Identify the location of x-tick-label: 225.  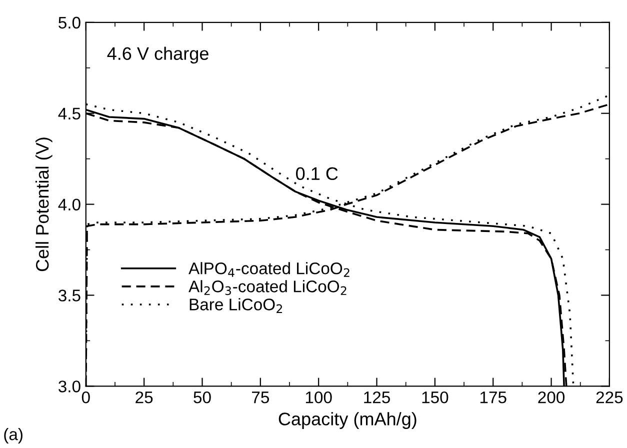
(609, 397).